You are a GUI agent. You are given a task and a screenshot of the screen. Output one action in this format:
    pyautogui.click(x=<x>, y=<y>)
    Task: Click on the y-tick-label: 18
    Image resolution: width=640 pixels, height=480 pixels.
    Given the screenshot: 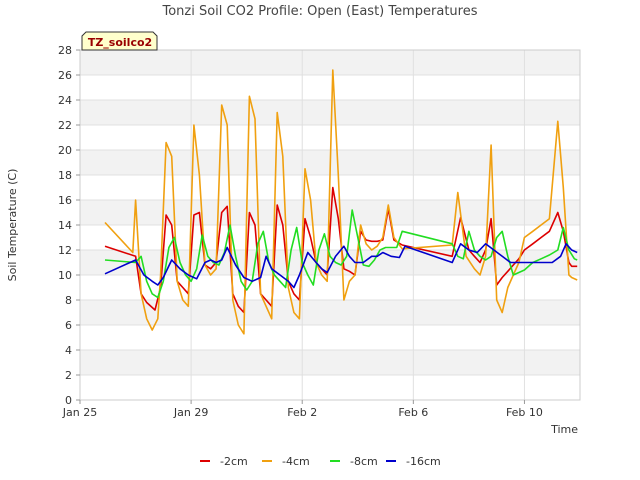 What is the action you would take?
    pyautogui.click(x=65, y=175)
    